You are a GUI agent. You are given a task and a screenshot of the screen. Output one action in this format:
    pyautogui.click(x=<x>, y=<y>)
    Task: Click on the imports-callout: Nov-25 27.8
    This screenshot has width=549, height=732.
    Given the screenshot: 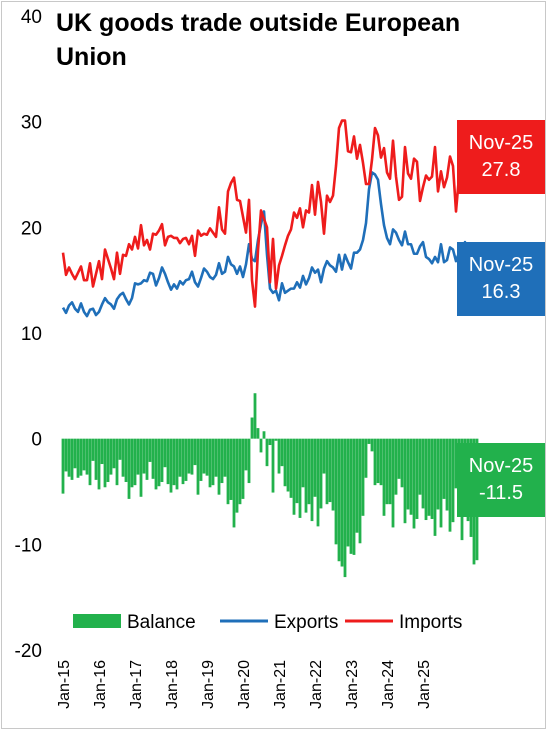 What is the action you would take?
    pyautogui.click(x=501, y=157)
    